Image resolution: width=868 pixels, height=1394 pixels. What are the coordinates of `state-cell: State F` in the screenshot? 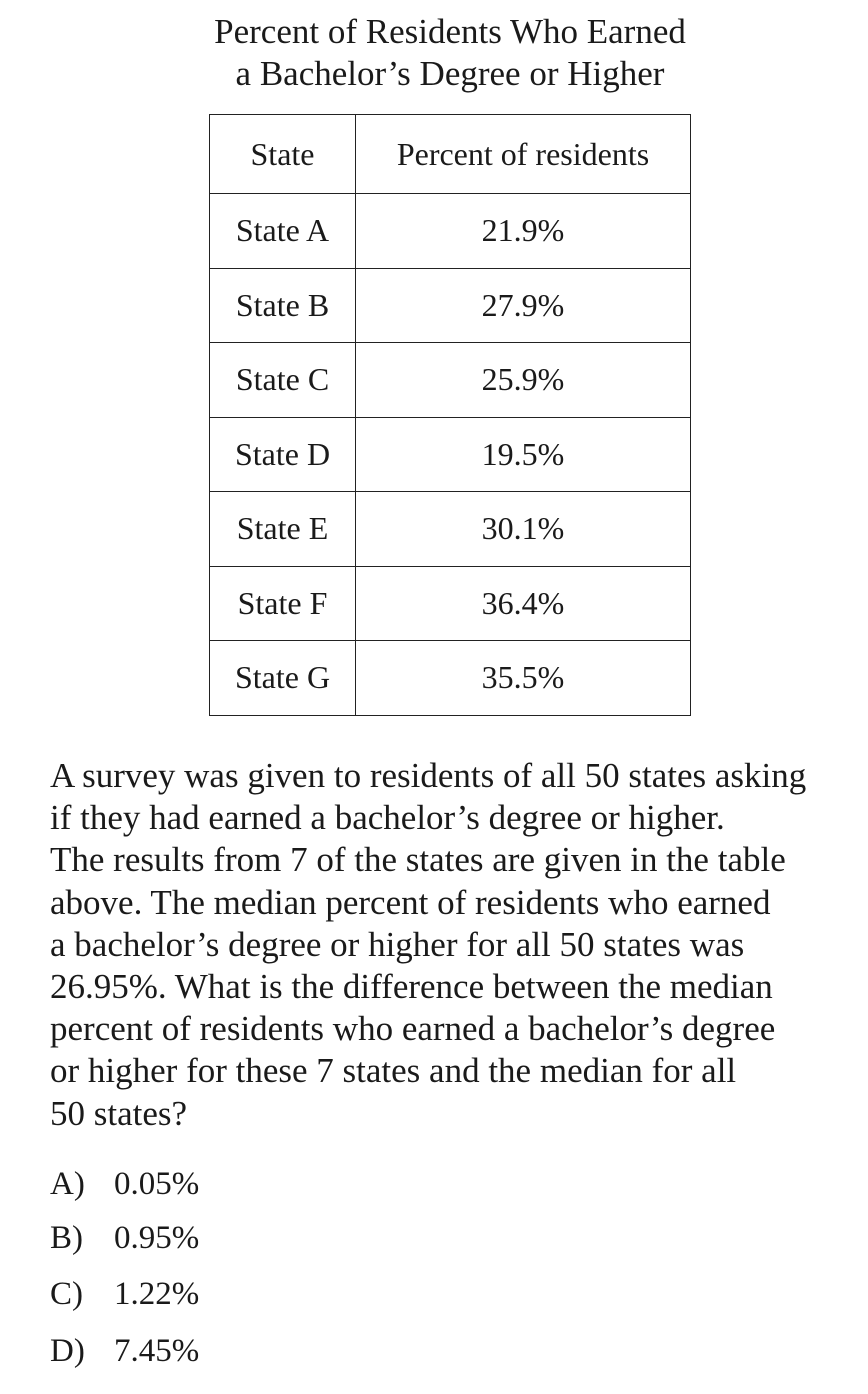 It's located at (282, 603).